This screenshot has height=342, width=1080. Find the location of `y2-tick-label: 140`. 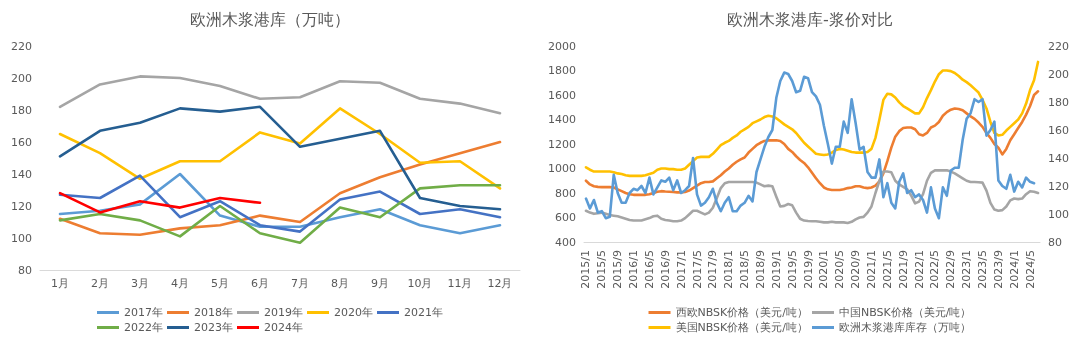

y2-tick-label: 140 is located at coordinates (1058, 158).